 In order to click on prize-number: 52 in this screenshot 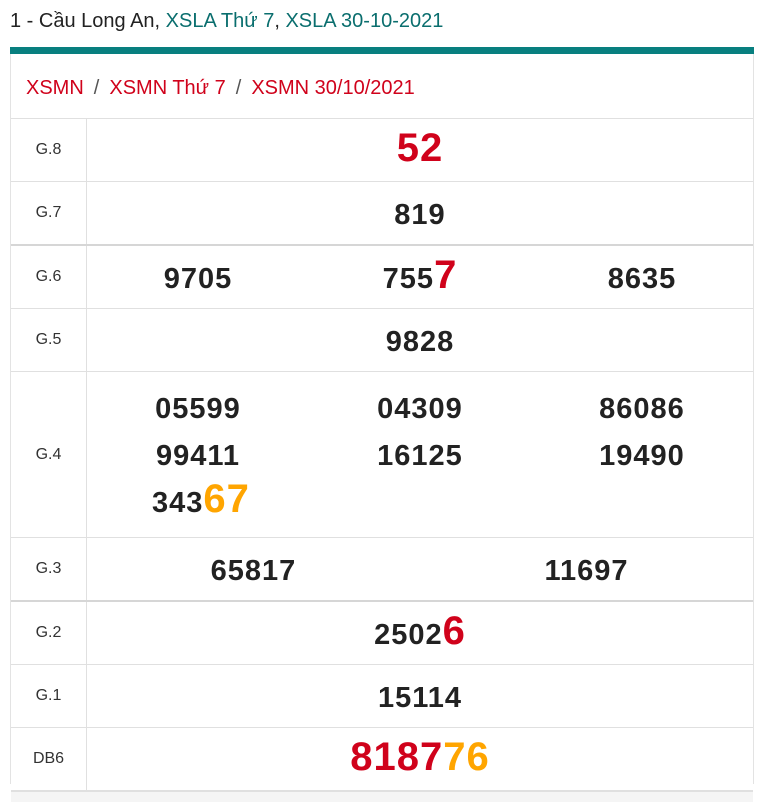, I will do `click(420, 149)`.